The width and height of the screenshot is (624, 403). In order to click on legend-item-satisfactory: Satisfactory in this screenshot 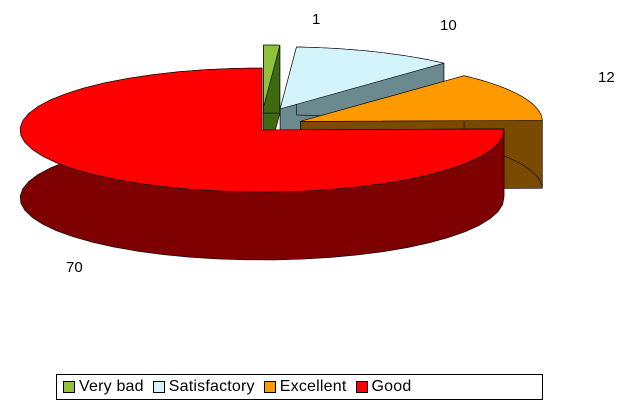, I will do `click(203, 387)`.